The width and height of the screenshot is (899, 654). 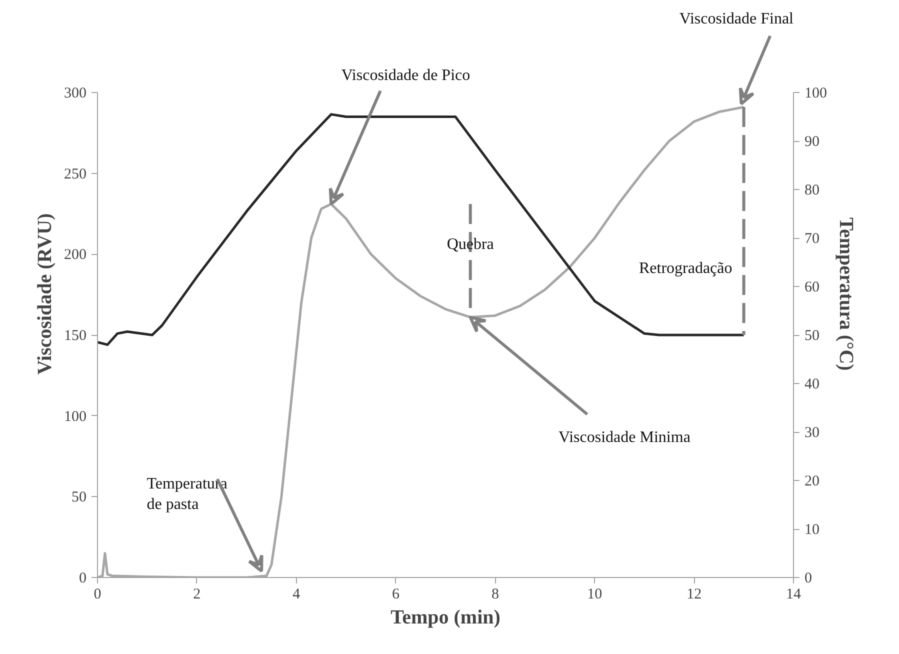 What do you see at coordinates (79, 498) in the screenshot?
I see `y-tick-label: 50` at bounding box center [79, 498].